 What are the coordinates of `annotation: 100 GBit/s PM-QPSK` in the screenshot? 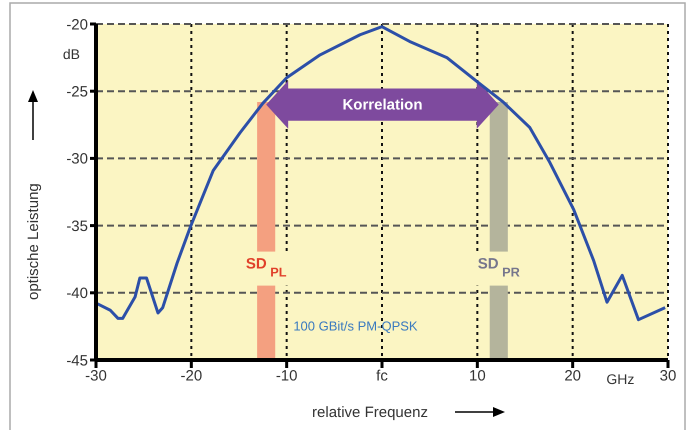 It's located at (355, 326).